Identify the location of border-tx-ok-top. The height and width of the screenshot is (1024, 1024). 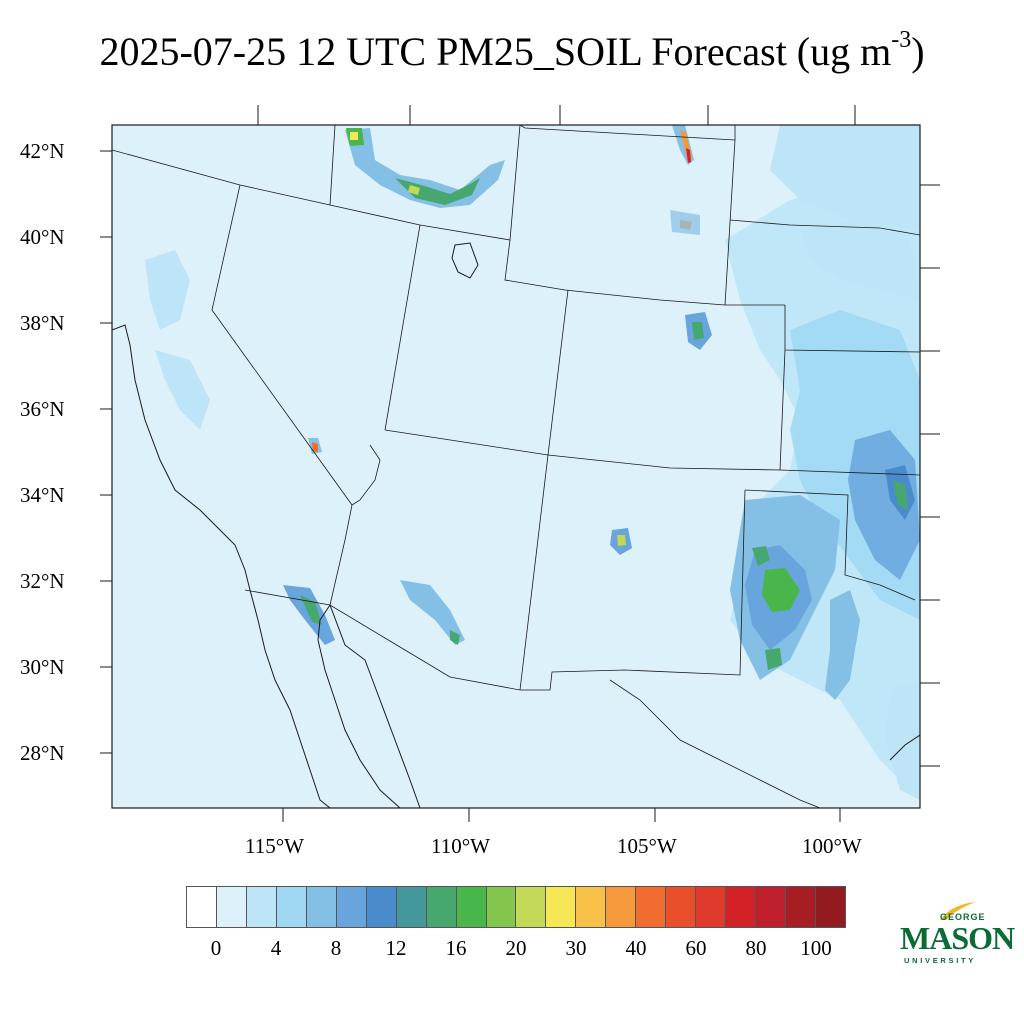
(830, 545).